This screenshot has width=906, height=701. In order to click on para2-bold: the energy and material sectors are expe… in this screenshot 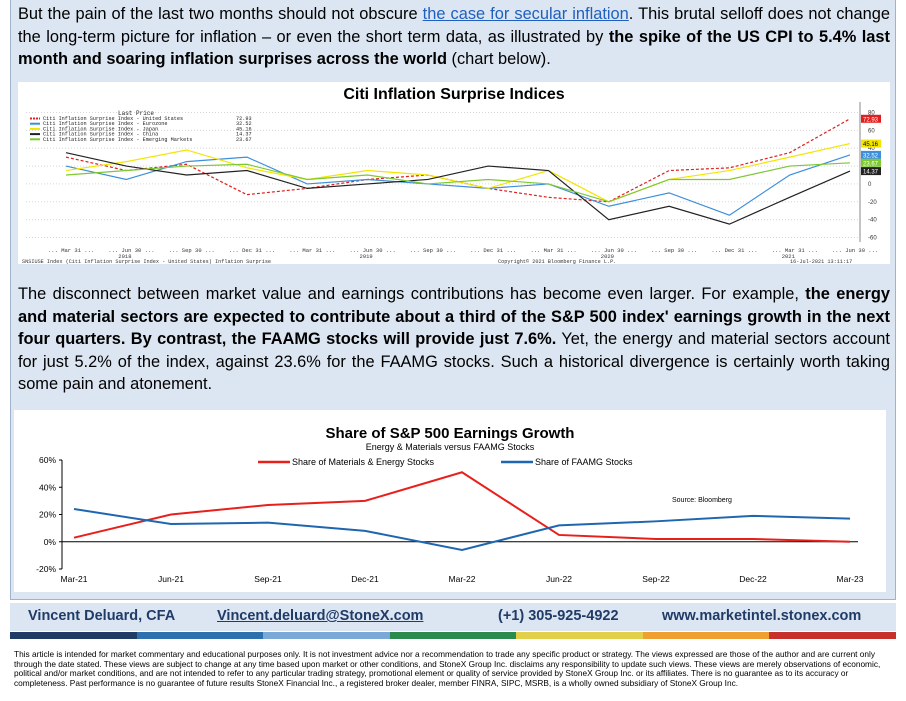, I will do `click(454, 316)`.